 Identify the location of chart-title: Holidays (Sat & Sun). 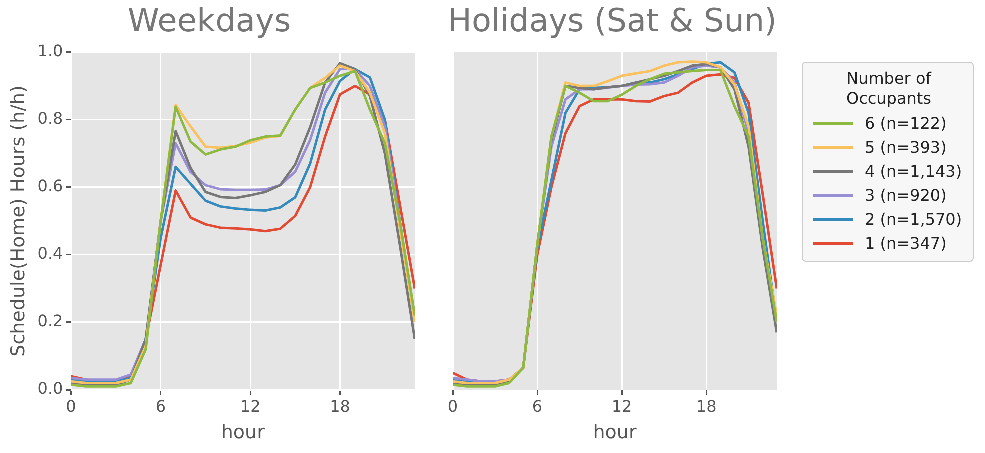
(612, 20).